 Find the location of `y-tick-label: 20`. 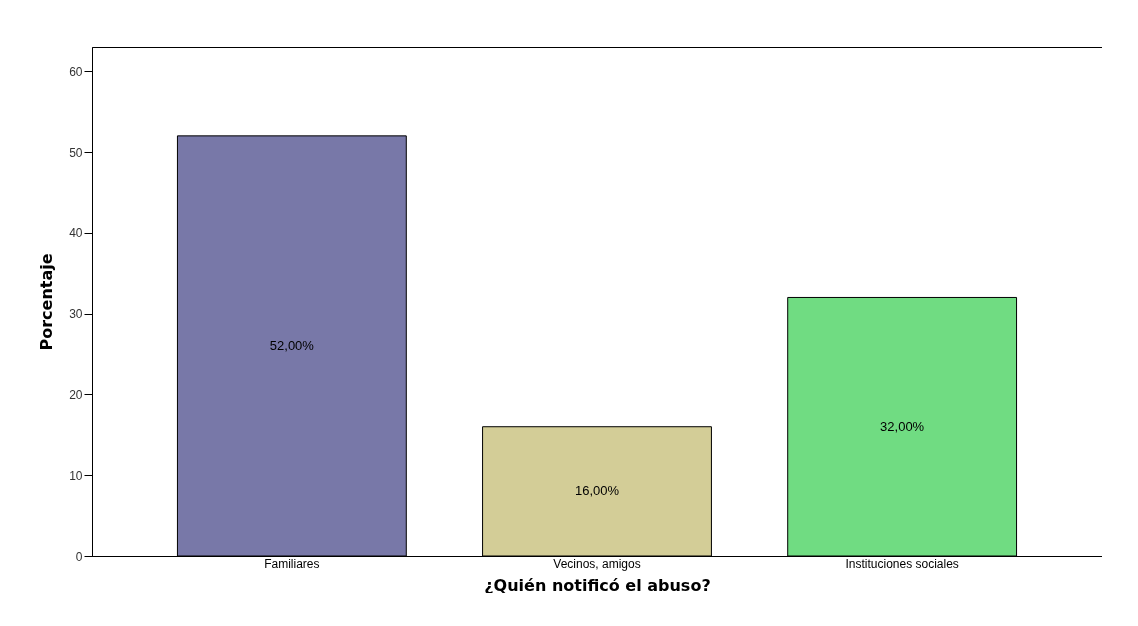

y-tick-label: 20 is located at coordinates (76, 394).